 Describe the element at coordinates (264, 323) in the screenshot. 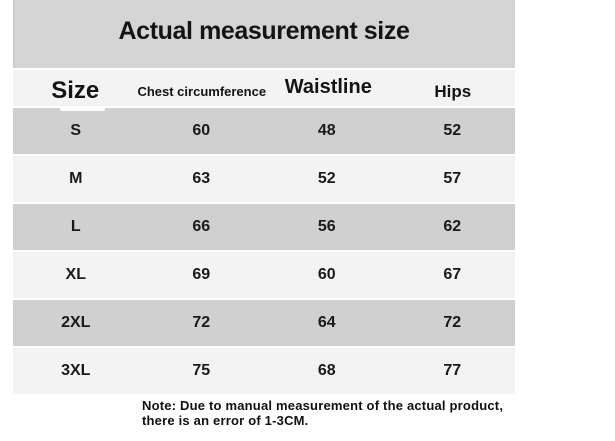

I see `table-row-2xl: 2XL 72 64 72` at that location.